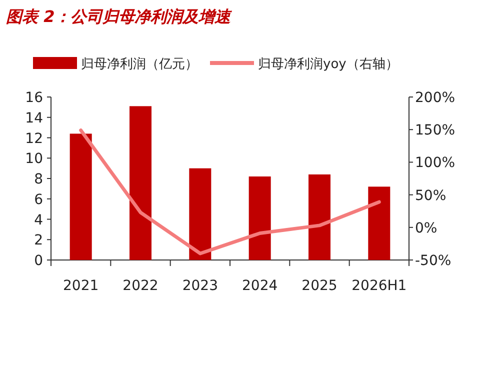 The width and height of the screenshot is (488, 372). Describe the element at coordinates (379, 286) in the screenshot. I see `x-tick-label: 2026H1` at that location.